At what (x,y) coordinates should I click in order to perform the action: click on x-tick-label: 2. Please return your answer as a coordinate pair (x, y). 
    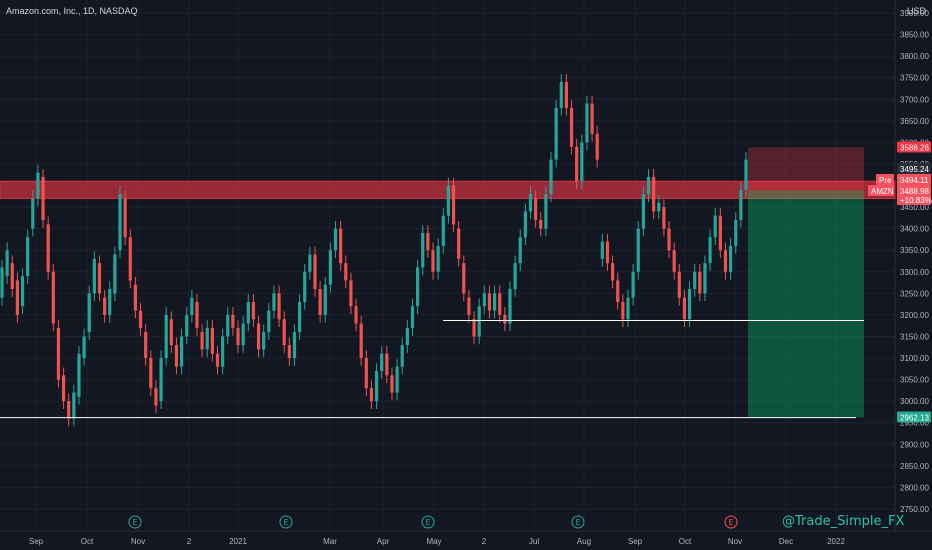
    Looking at the image, I should click on (484, 541).